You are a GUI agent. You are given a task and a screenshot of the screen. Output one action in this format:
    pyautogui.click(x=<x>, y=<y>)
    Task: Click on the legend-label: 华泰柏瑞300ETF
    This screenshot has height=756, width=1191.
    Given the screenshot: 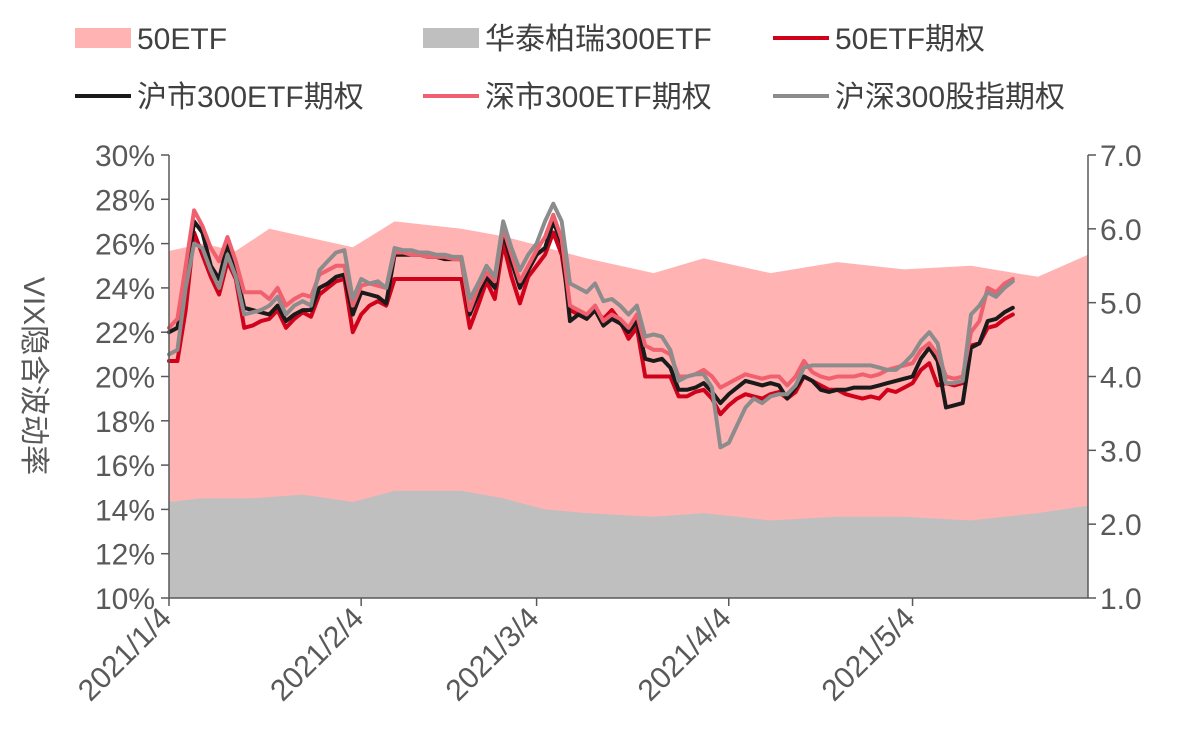 What is the action you would take?
    pyautogui.click(x=598, y=39)
    